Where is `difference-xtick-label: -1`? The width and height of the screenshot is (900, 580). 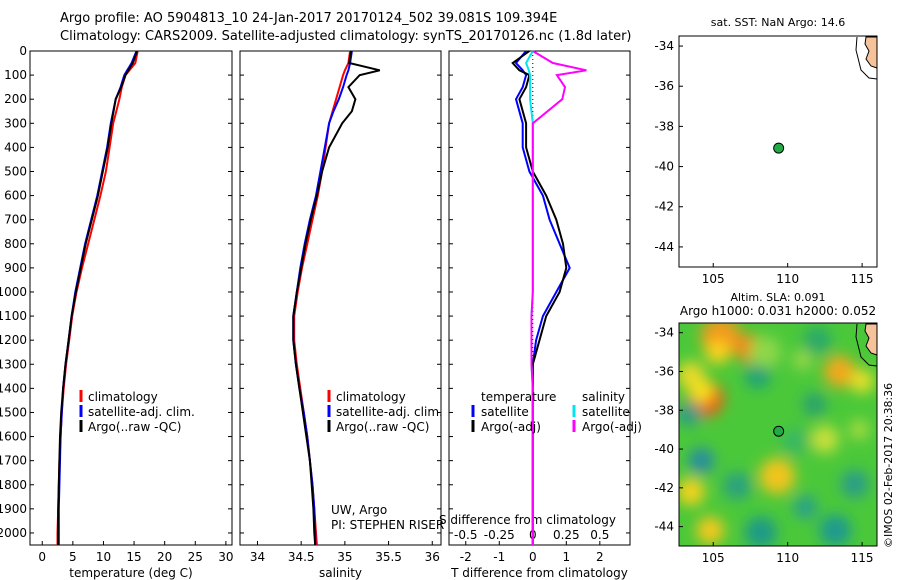 difference-xtick-label: -1 is located at coordinates (499, 557).